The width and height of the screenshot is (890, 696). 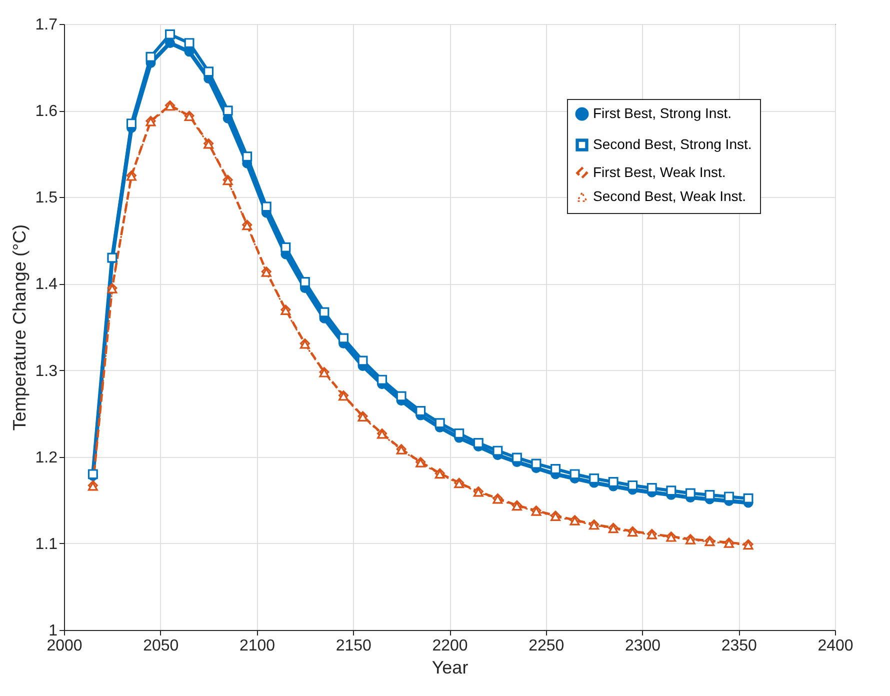 I want to click on legend-label: First Best, Weak Inst., so click(x=659, y=172).